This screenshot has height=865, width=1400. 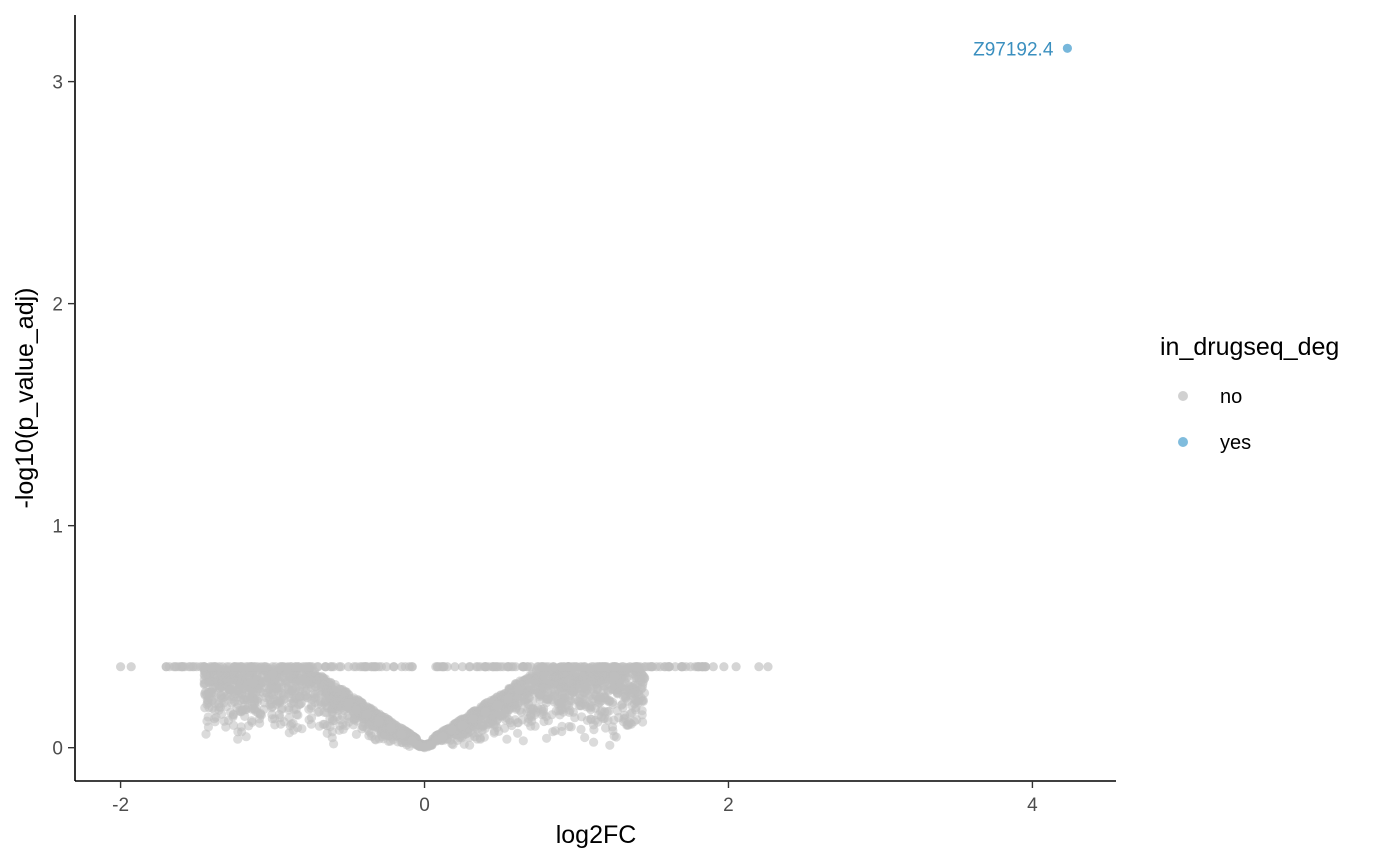 What do you see at coordinates (63, 416) in the screenshot?
I see `y-axis-ticks: 0 1 2 3` at bounding box center [63, 416].